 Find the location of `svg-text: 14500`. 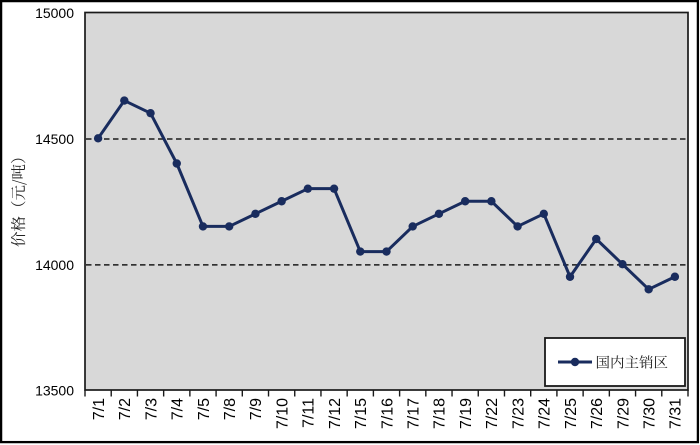

svg-text: 14500 is located at coordinates (54, 139).